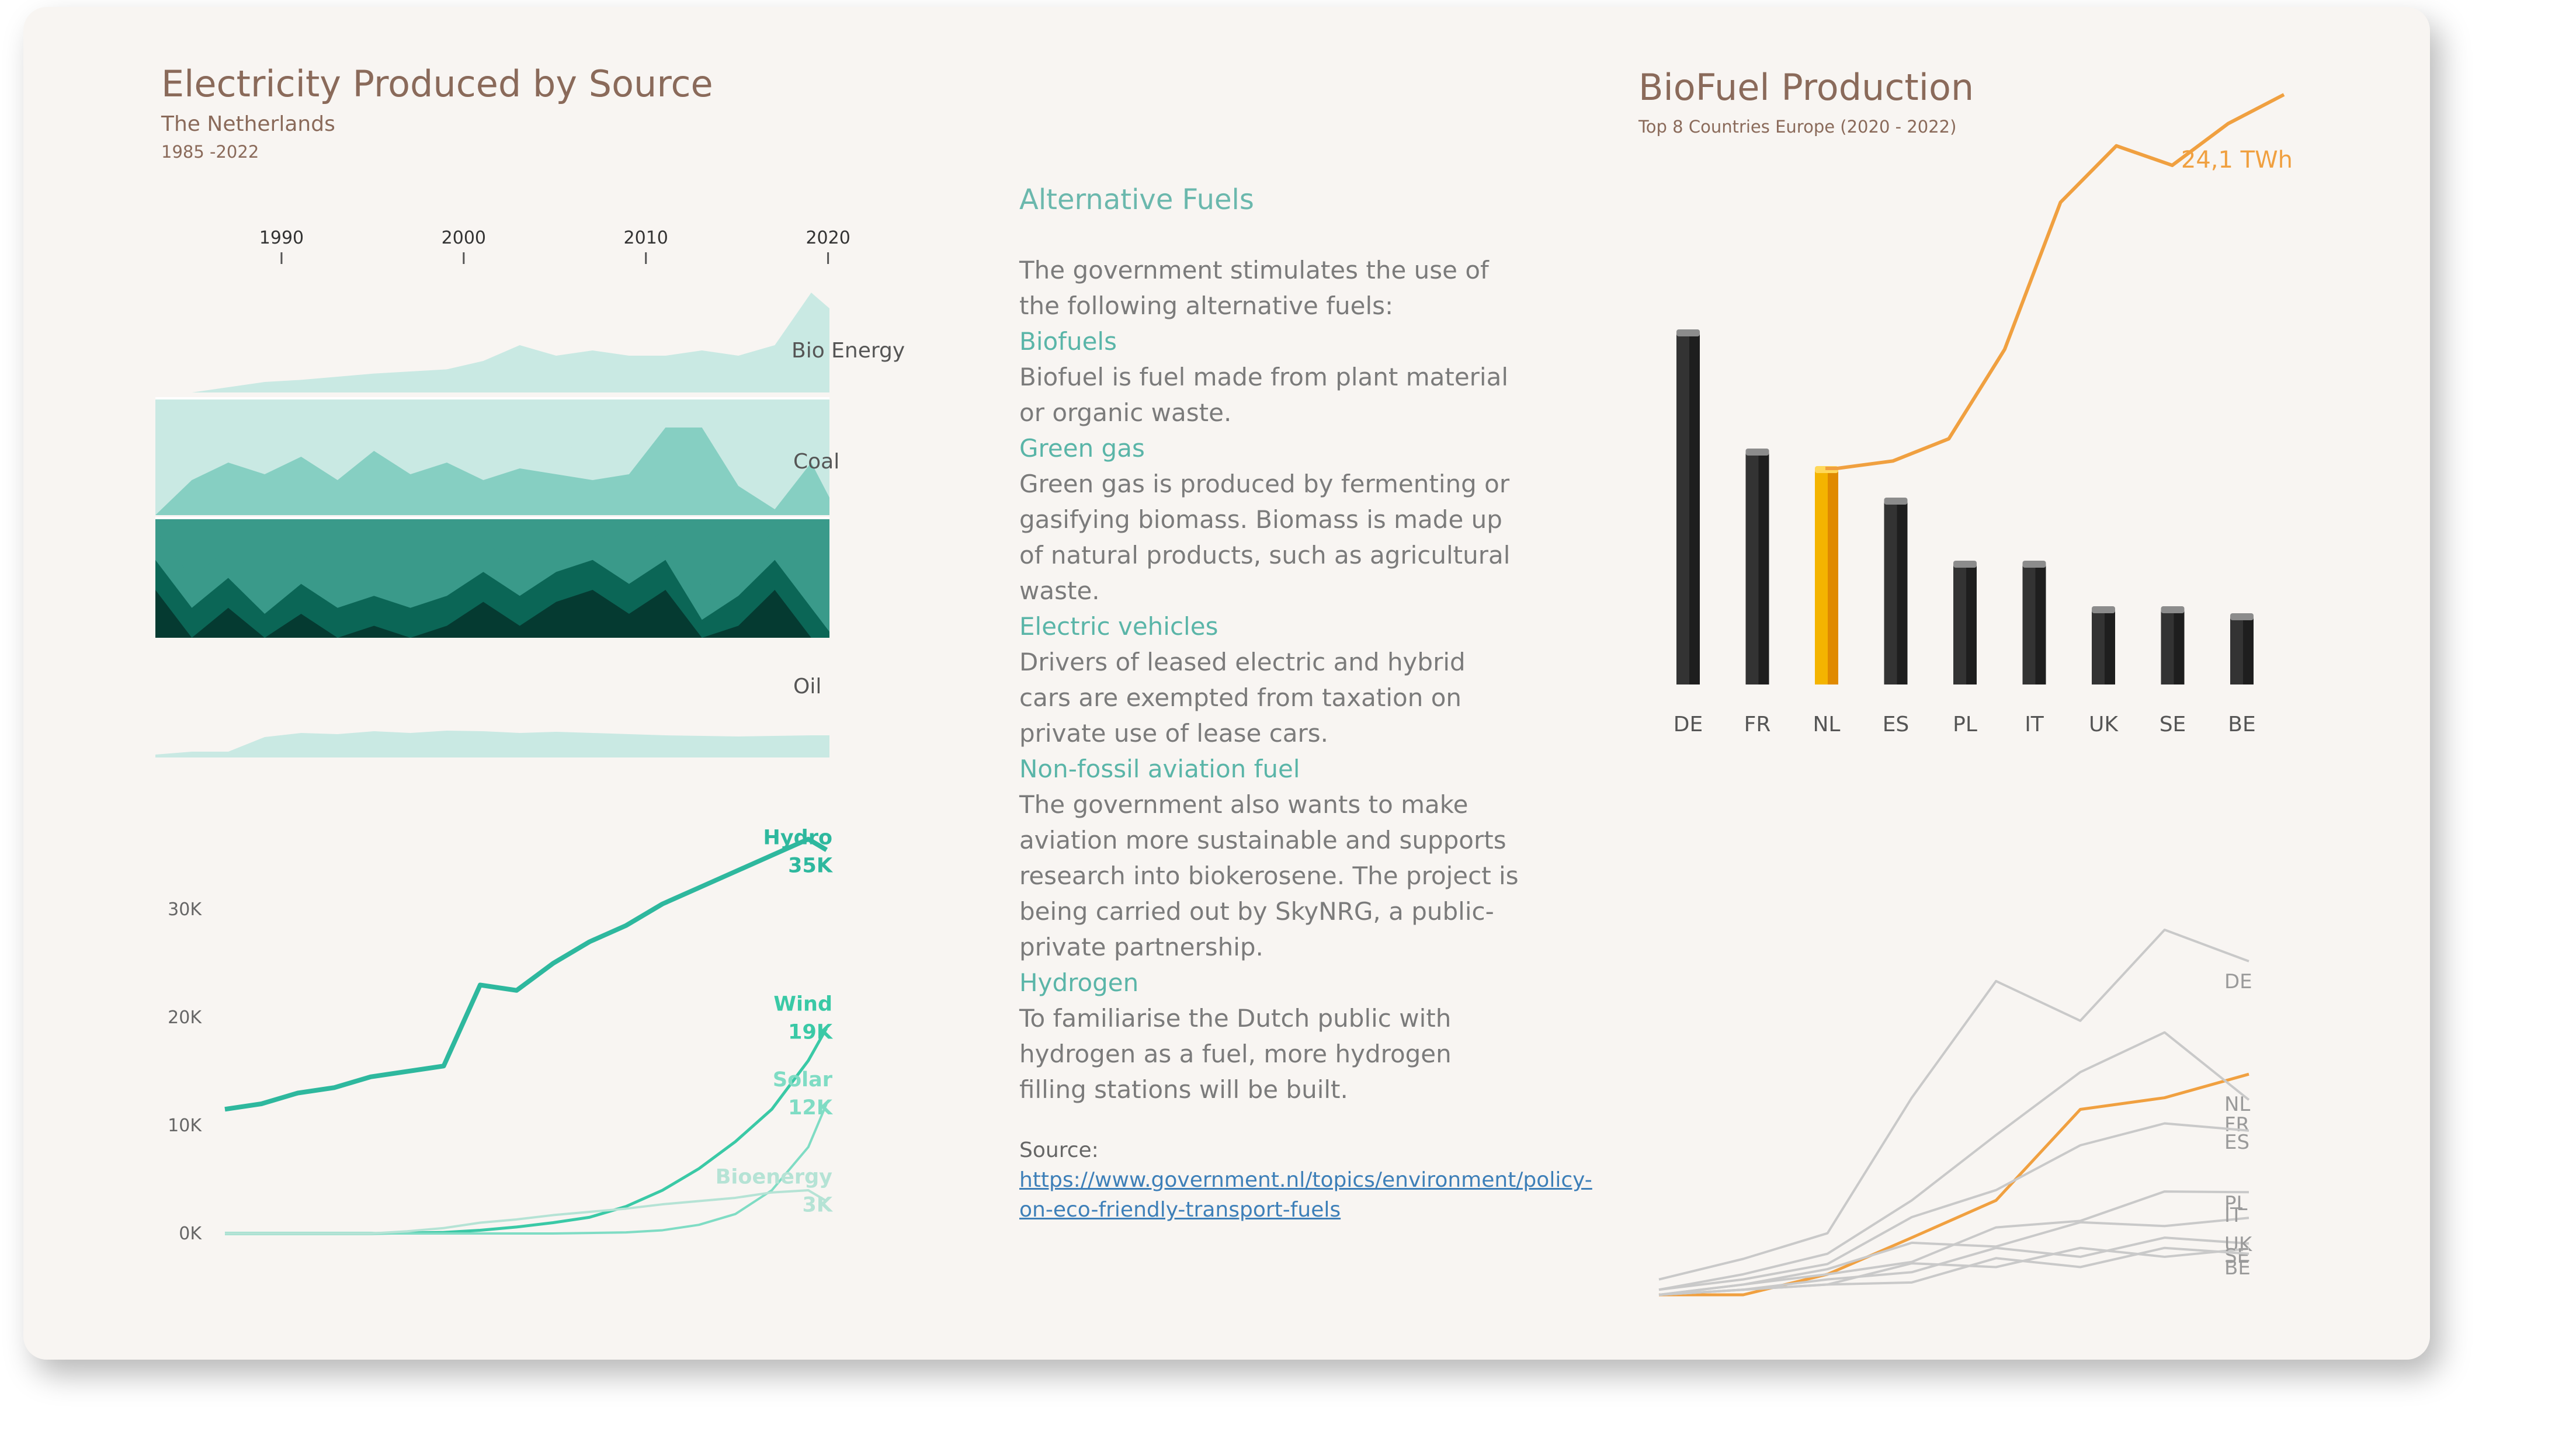  What do you see at coordinates (185, 1017) in the screenshot?
I see `y-tick-label: 20K` at bounding box center [185, 1017].